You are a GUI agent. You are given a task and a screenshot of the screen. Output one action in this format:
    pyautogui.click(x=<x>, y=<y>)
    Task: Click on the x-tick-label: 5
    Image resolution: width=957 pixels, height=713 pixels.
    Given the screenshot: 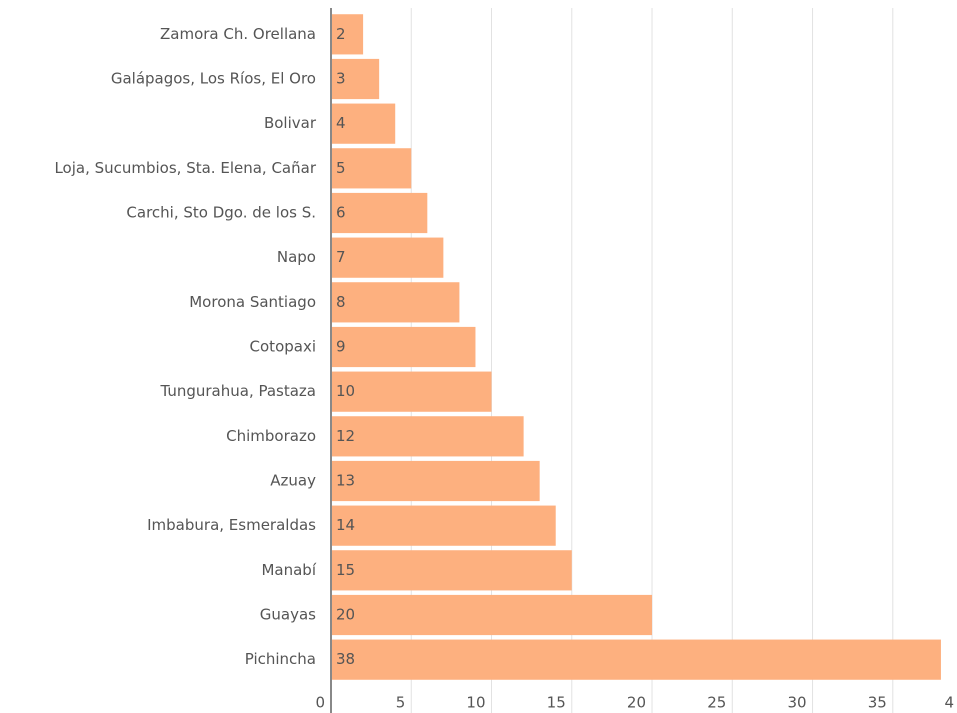 What is the action you would take?
    pyautogui.click(x=401, y=703)
    